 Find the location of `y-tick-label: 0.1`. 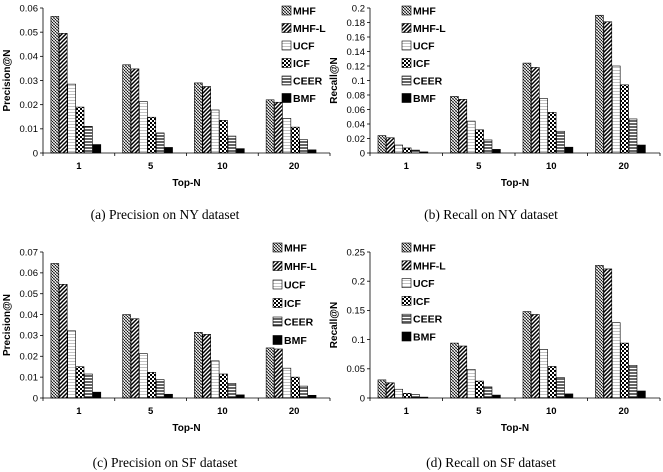

y-tick-label: 0.1 is located at coordinates (358, 81).